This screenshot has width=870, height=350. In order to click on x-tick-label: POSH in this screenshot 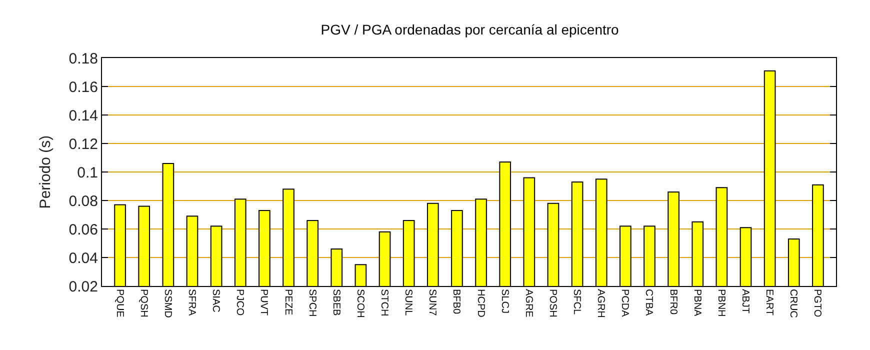, I will do `click(552, 303)`.